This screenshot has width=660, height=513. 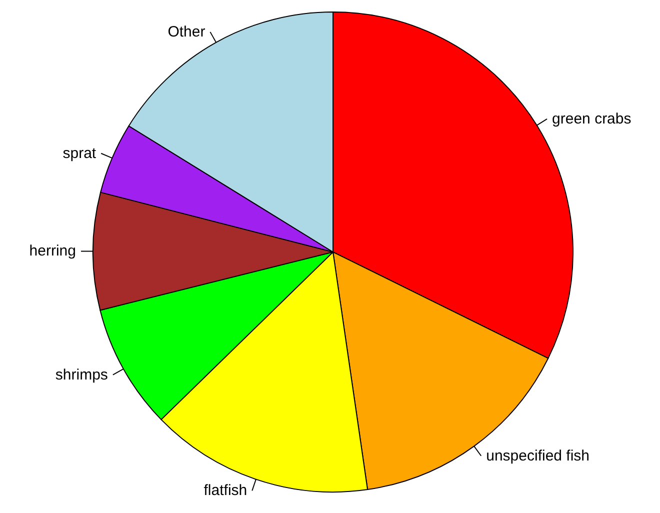 What do you see at coordinates (226, 491) in the screenshot?
I see `slice-label: flatfish` at bounding box center [226, 491].